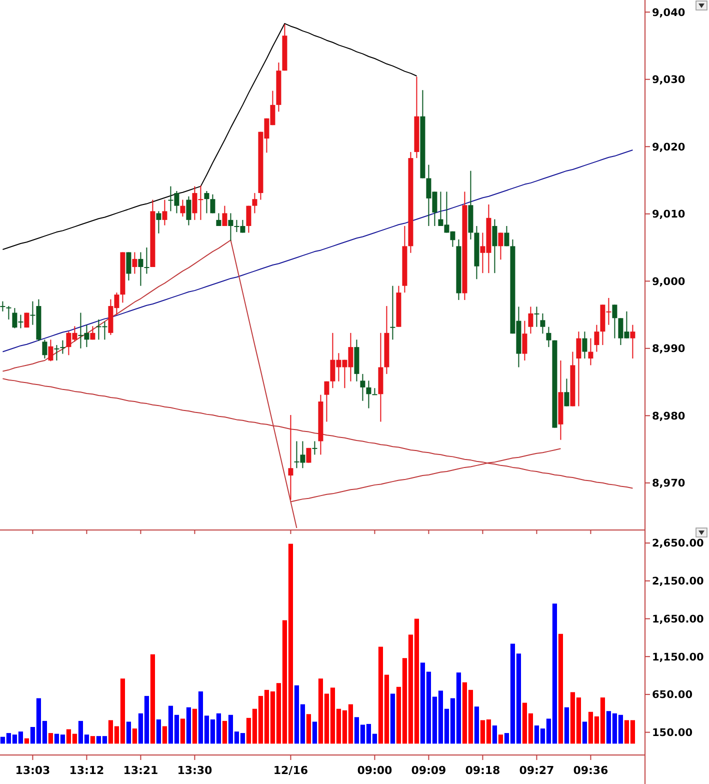 This screenshot has width=709, height=784. Describe the element at coordinates (591, 770) in the screenshot. I see `x-tick-label: 09:36` at that location.